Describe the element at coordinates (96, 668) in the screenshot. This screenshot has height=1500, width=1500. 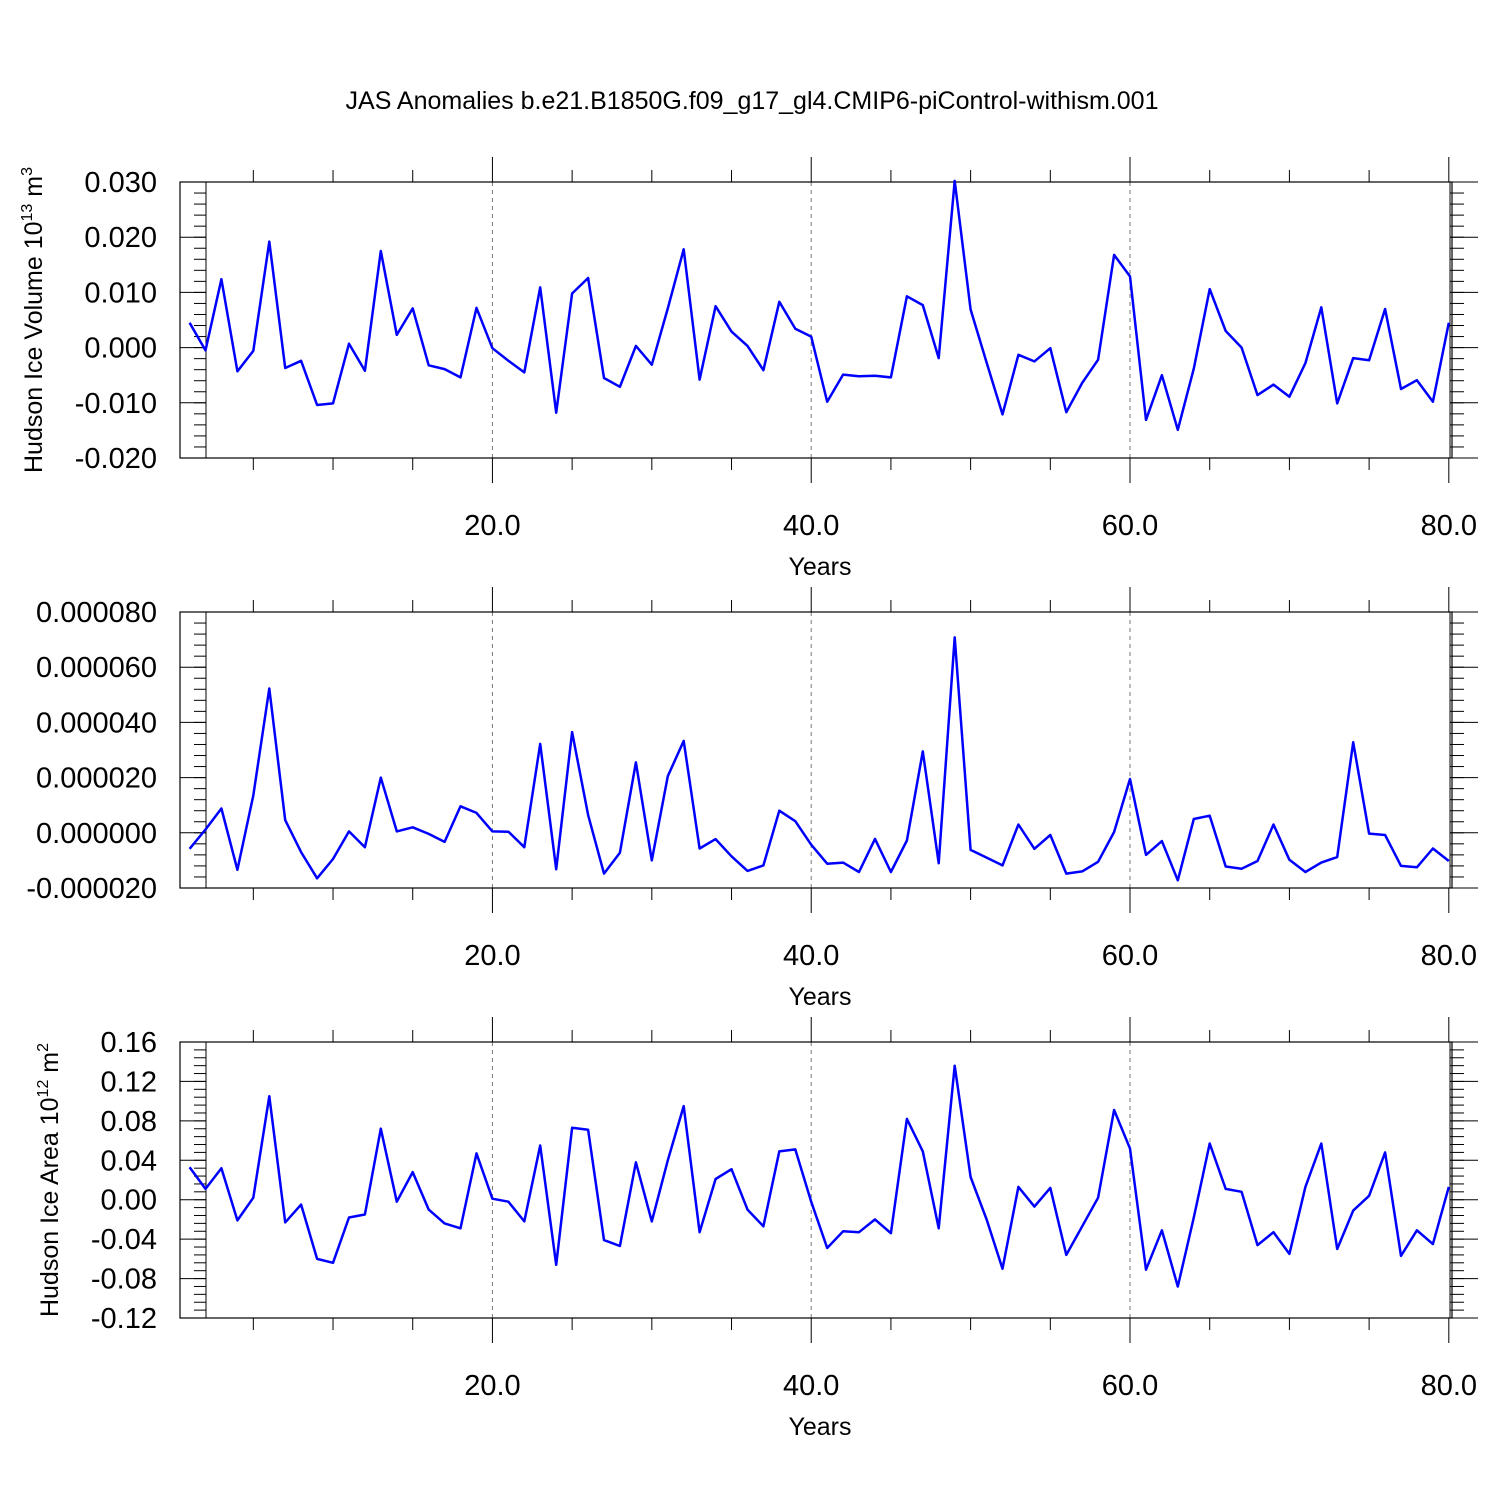
I see `y-tick-label: 0.000060` at that location.